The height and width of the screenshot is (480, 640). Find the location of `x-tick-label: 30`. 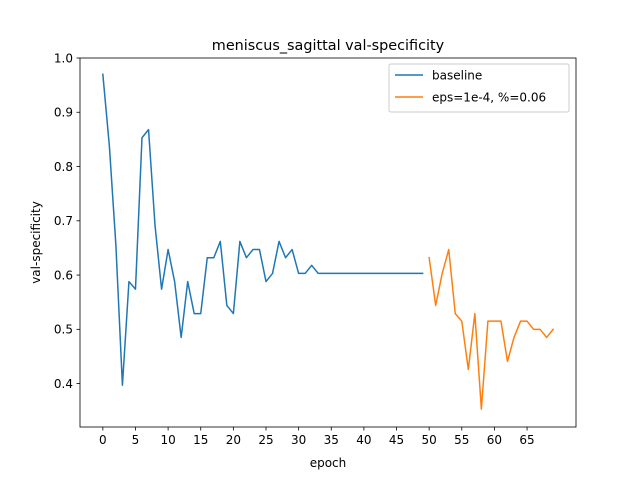

x-tick-label: 30 is located at coordinates (298, 440).